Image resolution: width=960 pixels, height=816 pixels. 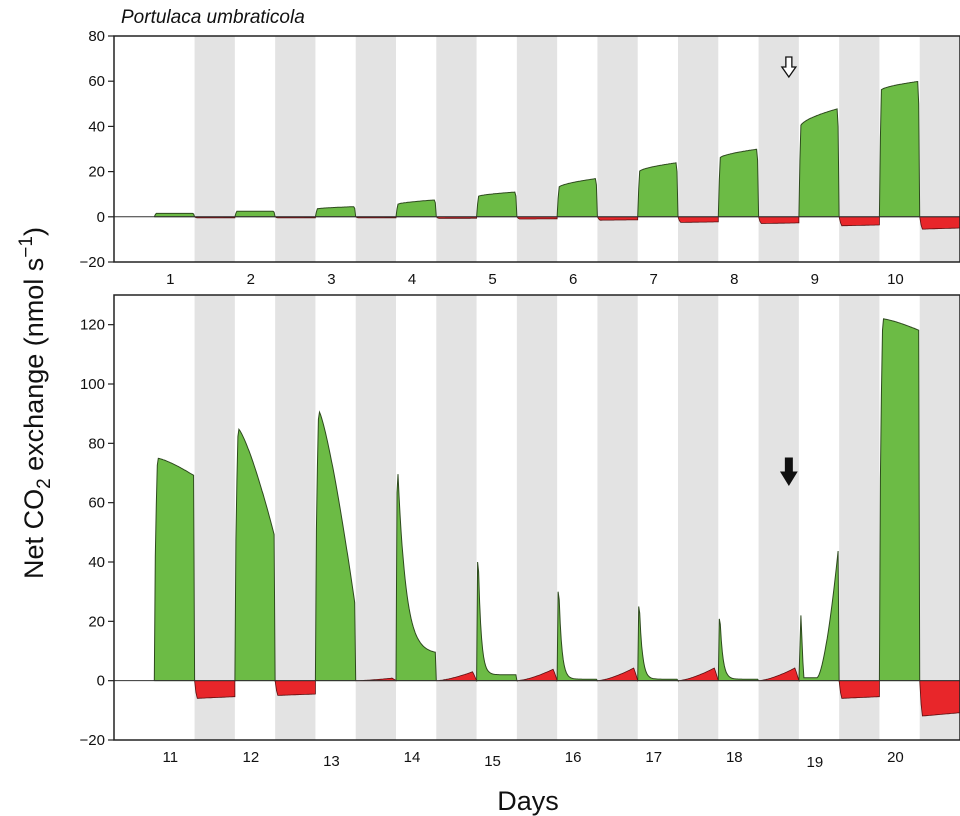 I want to click on x-tick-label: 11, so click(x=170, y=757).